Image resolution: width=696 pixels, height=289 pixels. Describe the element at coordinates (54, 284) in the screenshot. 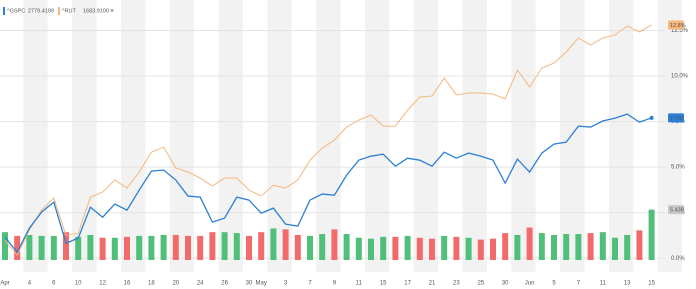

I see `x-tick-label: 6` at that location.